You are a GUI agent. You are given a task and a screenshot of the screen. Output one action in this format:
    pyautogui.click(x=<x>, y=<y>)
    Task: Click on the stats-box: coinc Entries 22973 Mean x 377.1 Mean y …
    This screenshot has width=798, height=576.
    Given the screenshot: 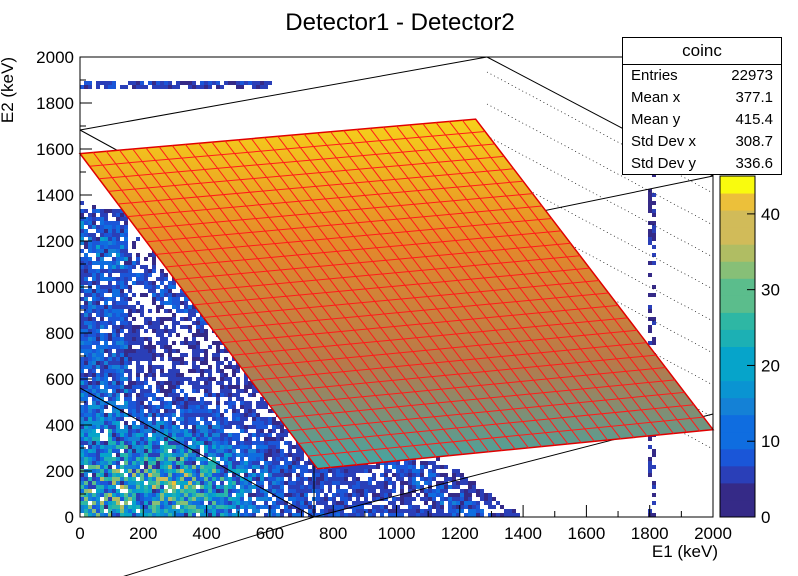 What is the action you would take?
    pyautogui.click(x=702, y=106)
    